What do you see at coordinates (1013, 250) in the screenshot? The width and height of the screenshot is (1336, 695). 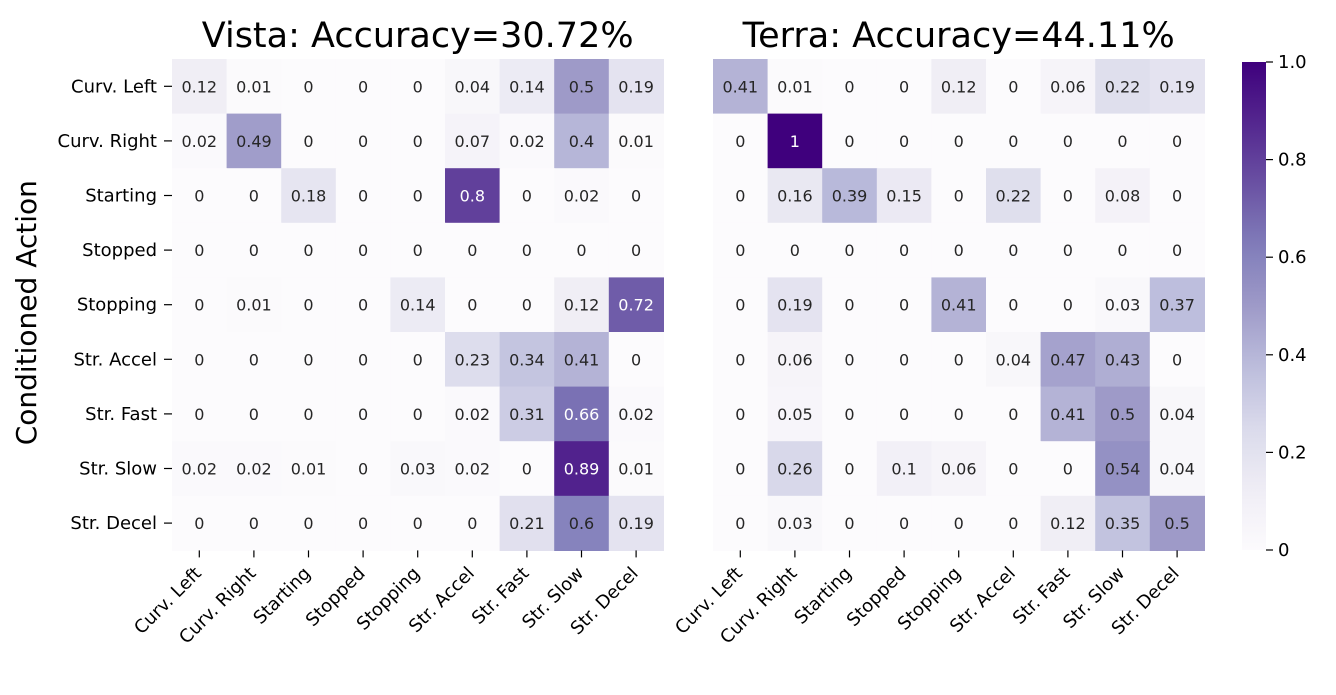 I see `panel2-cell-label-r3-c5: 0` at bounding box center [1013, 250].